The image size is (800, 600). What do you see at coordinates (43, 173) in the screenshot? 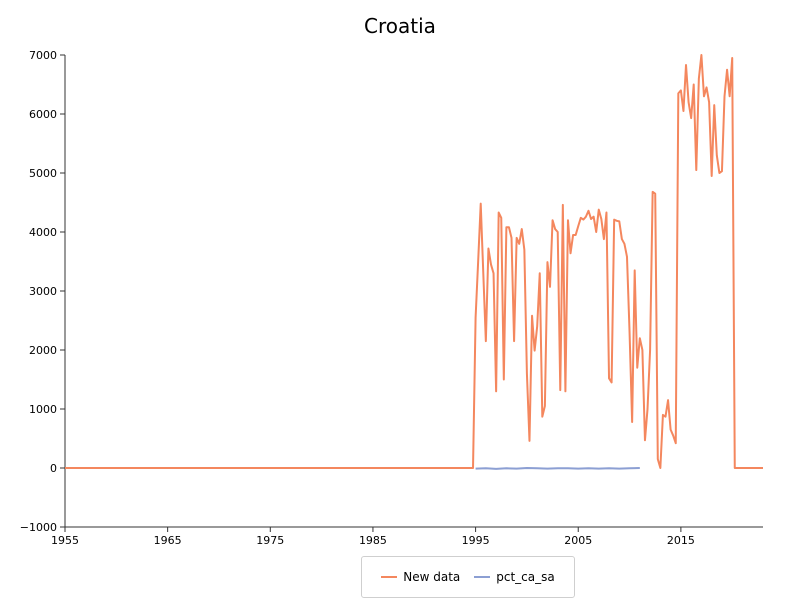
I see `y-tick-label: 5000` at bounding box center [43, 173].